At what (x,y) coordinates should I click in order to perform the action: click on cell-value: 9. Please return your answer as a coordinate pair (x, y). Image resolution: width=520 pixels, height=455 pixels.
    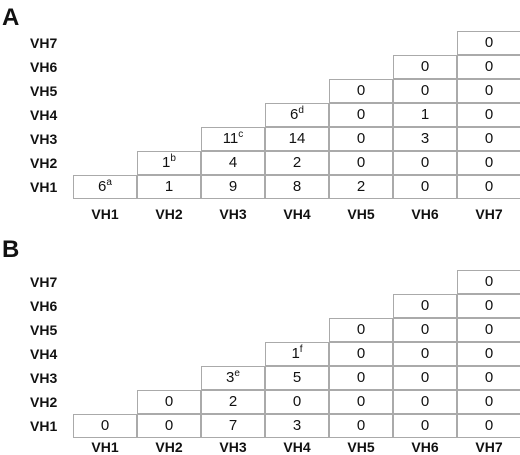
    Looking at the image, I should click on (233, 186).